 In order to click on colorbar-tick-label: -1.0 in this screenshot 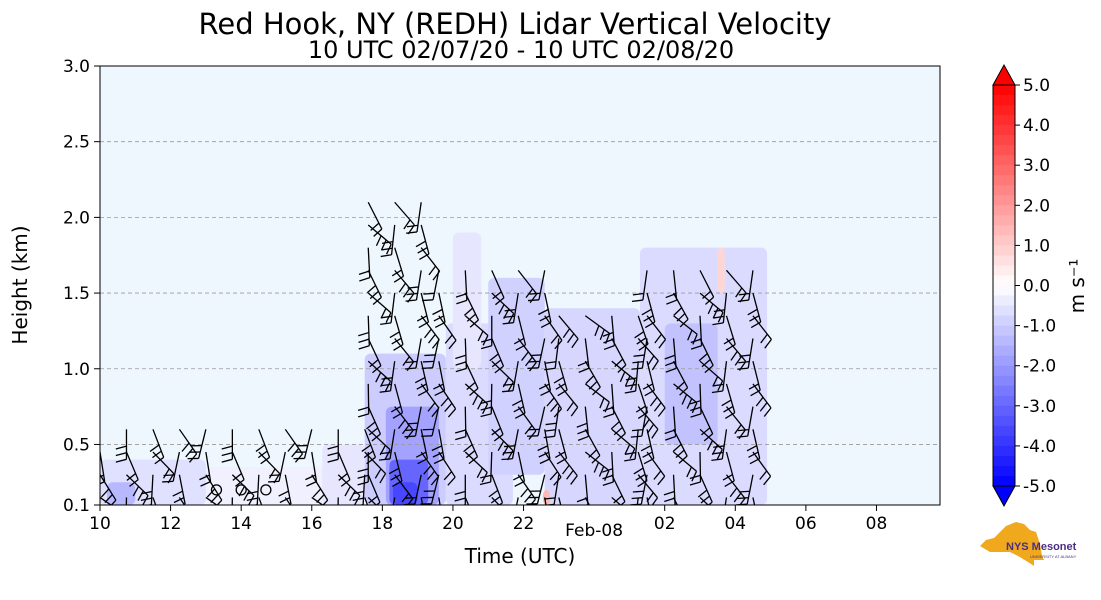, I will do `click(1039, 327)`.